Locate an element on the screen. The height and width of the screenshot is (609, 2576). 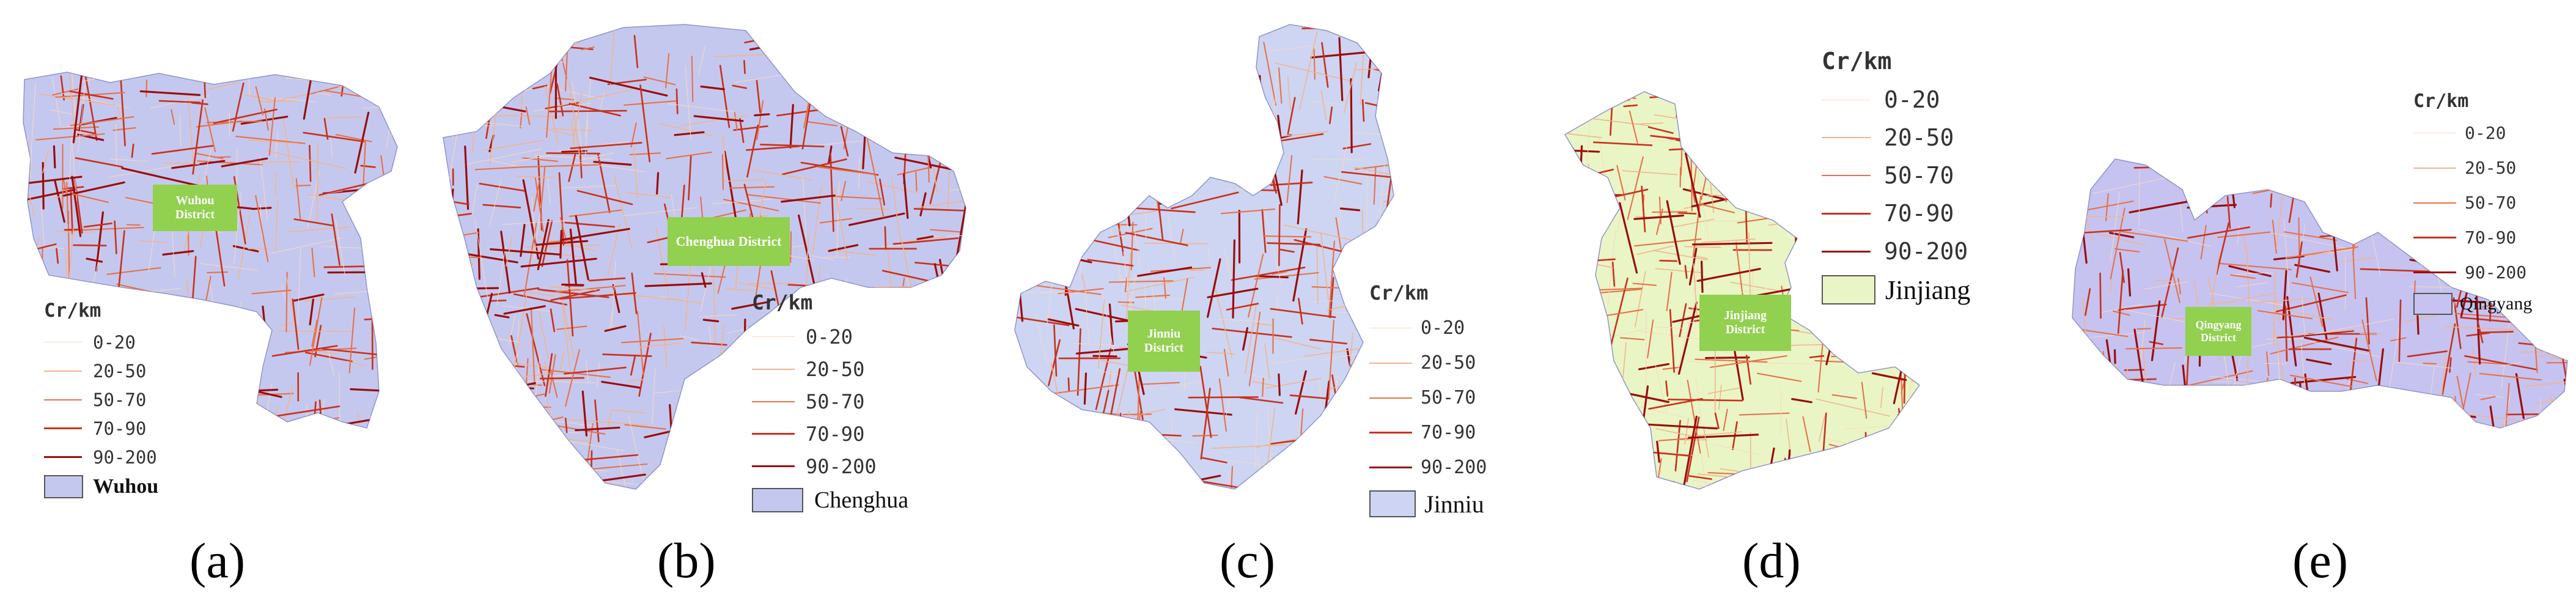
legend-row: 0-20 is located at coordinates (101, 342).